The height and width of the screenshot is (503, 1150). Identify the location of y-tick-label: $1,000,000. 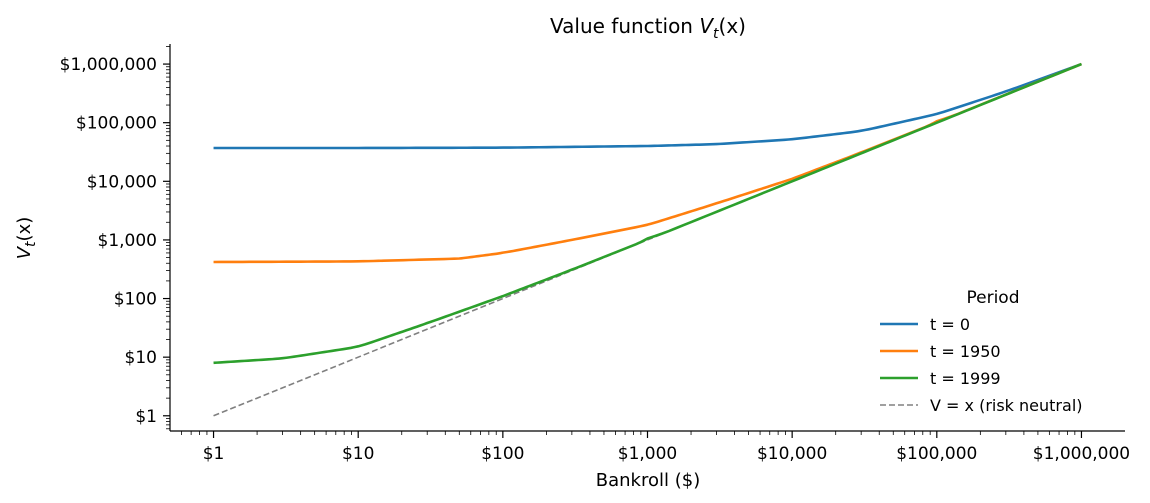
(108, 65).